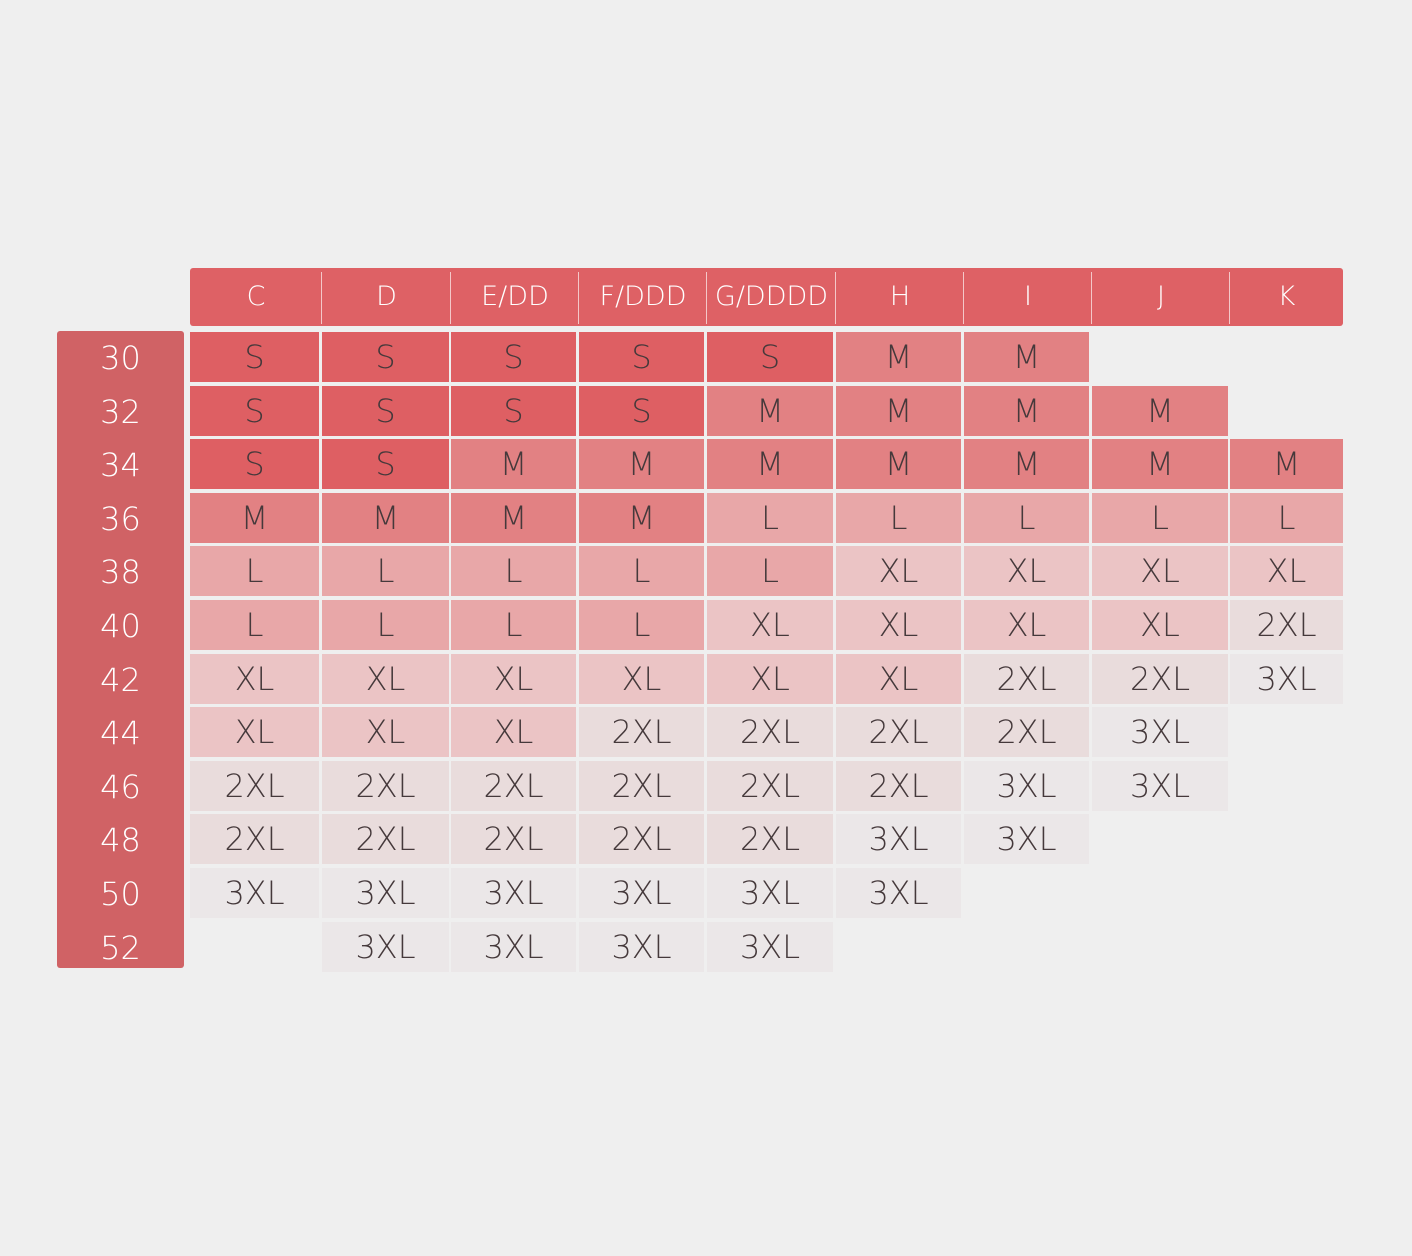 The height and width of the screenshot is (1256, 1412). Describe the element at coordinates (1286, 296) in the screenshot. I see `cup-header-8: K` at that location.